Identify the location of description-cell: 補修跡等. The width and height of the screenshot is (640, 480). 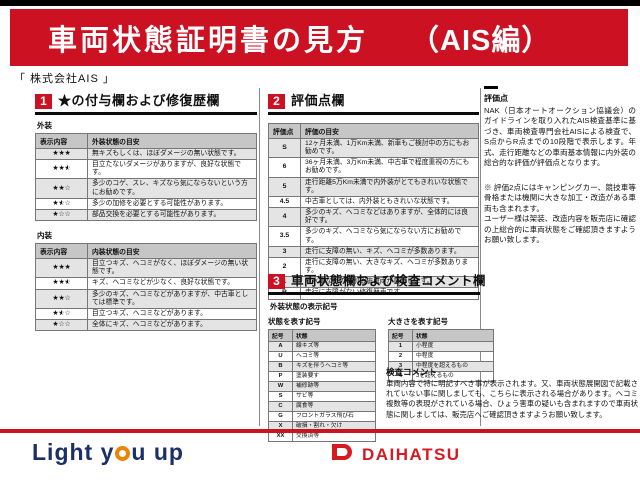
(334, 386).